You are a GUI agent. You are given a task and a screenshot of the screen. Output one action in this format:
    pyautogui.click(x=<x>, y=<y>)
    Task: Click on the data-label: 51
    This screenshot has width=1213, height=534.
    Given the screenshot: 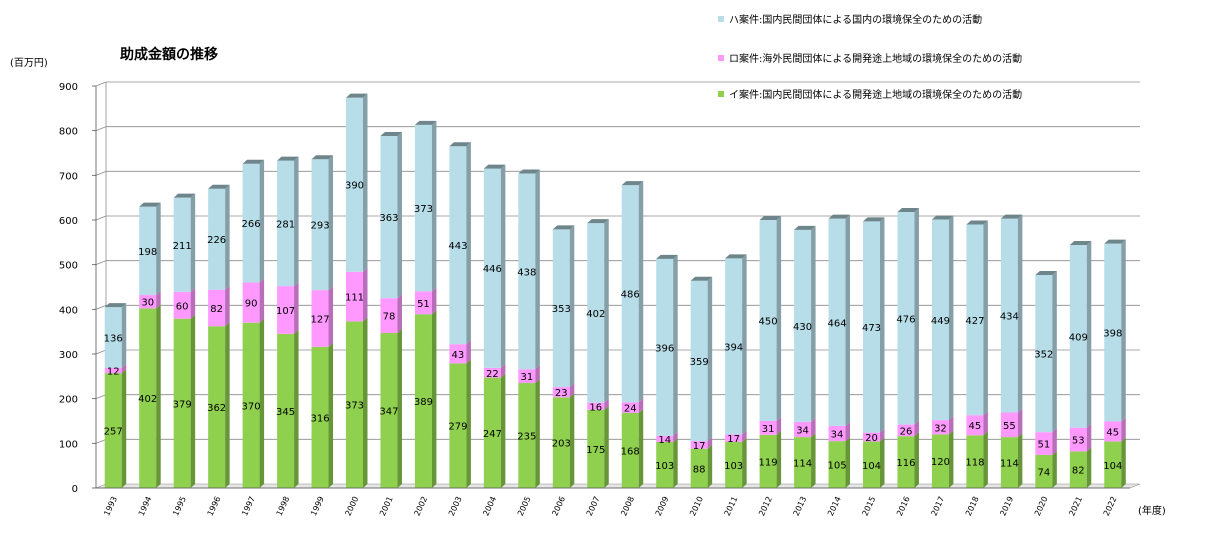 What is the action you would take?
    pyautogui.click(x=423, y=304)
    